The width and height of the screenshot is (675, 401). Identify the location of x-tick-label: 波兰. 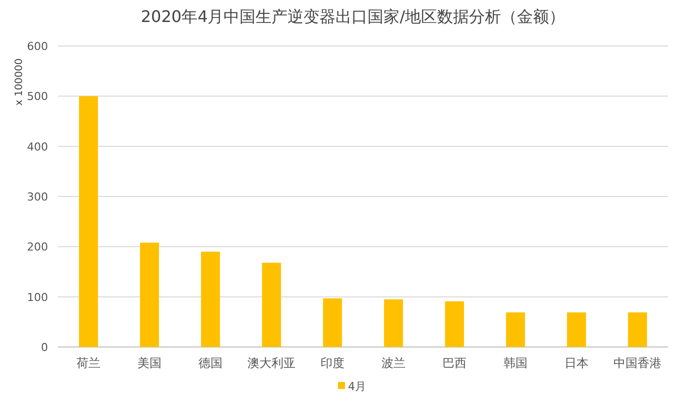
(394, 363).